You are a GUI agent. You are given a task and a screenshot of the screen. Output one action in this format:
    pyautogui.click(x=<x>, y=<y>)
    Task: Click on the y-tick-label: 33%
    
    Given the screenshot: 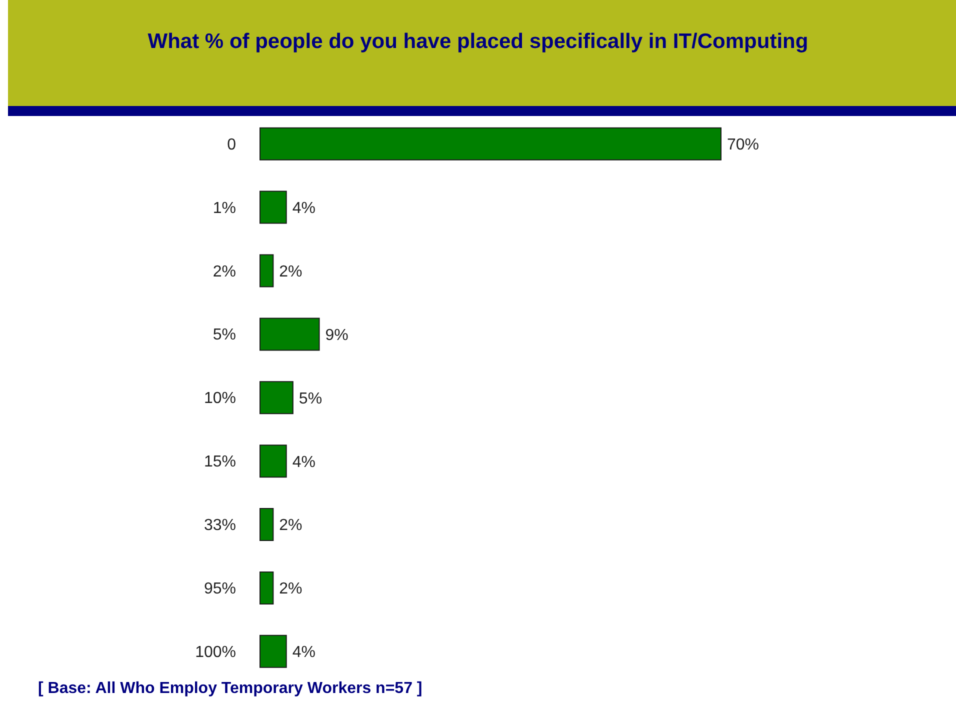 What is the action you would take?
    pyautogui.click(x=220, y=525)
    